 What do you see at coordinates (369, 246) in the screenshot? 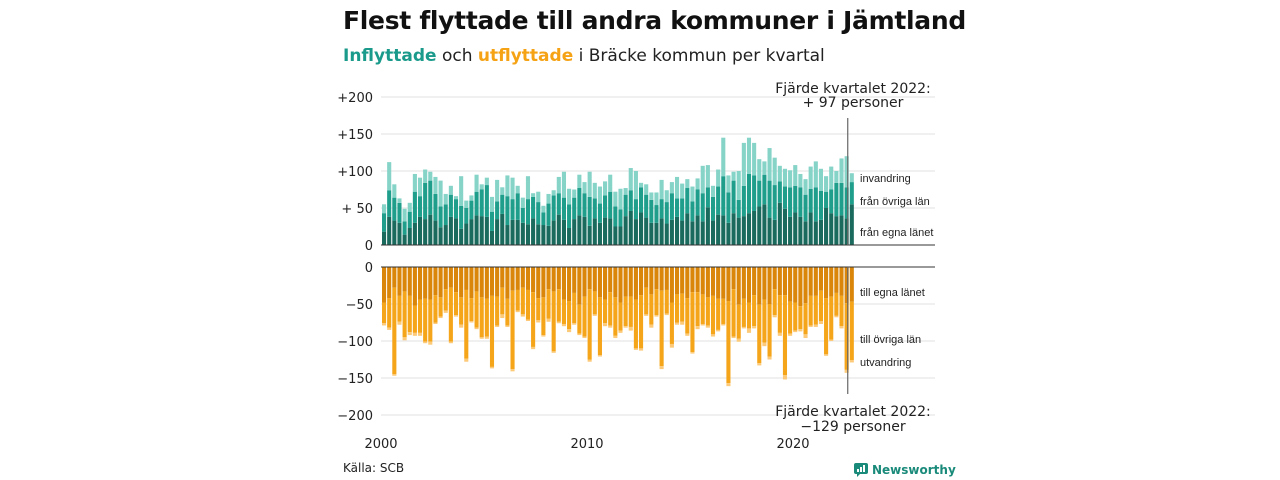
I see `y-tick-label: 0` at bounding box center [369, 246].